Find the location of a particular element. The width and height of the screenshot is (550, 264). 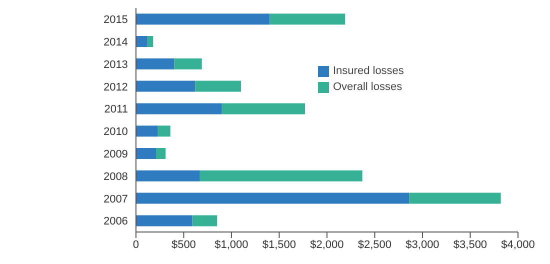

x-tick-label: $3,500 is located at coordinates (470, 244).